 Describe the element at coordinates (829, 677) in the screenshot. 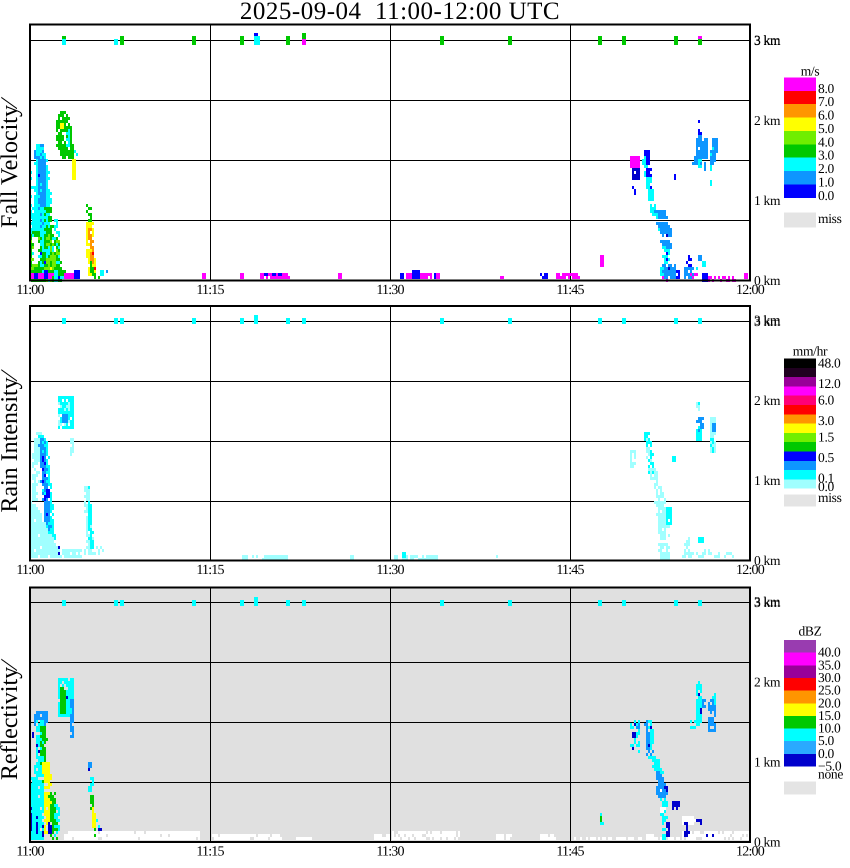

I see `svg-text: 30.0` at that location.